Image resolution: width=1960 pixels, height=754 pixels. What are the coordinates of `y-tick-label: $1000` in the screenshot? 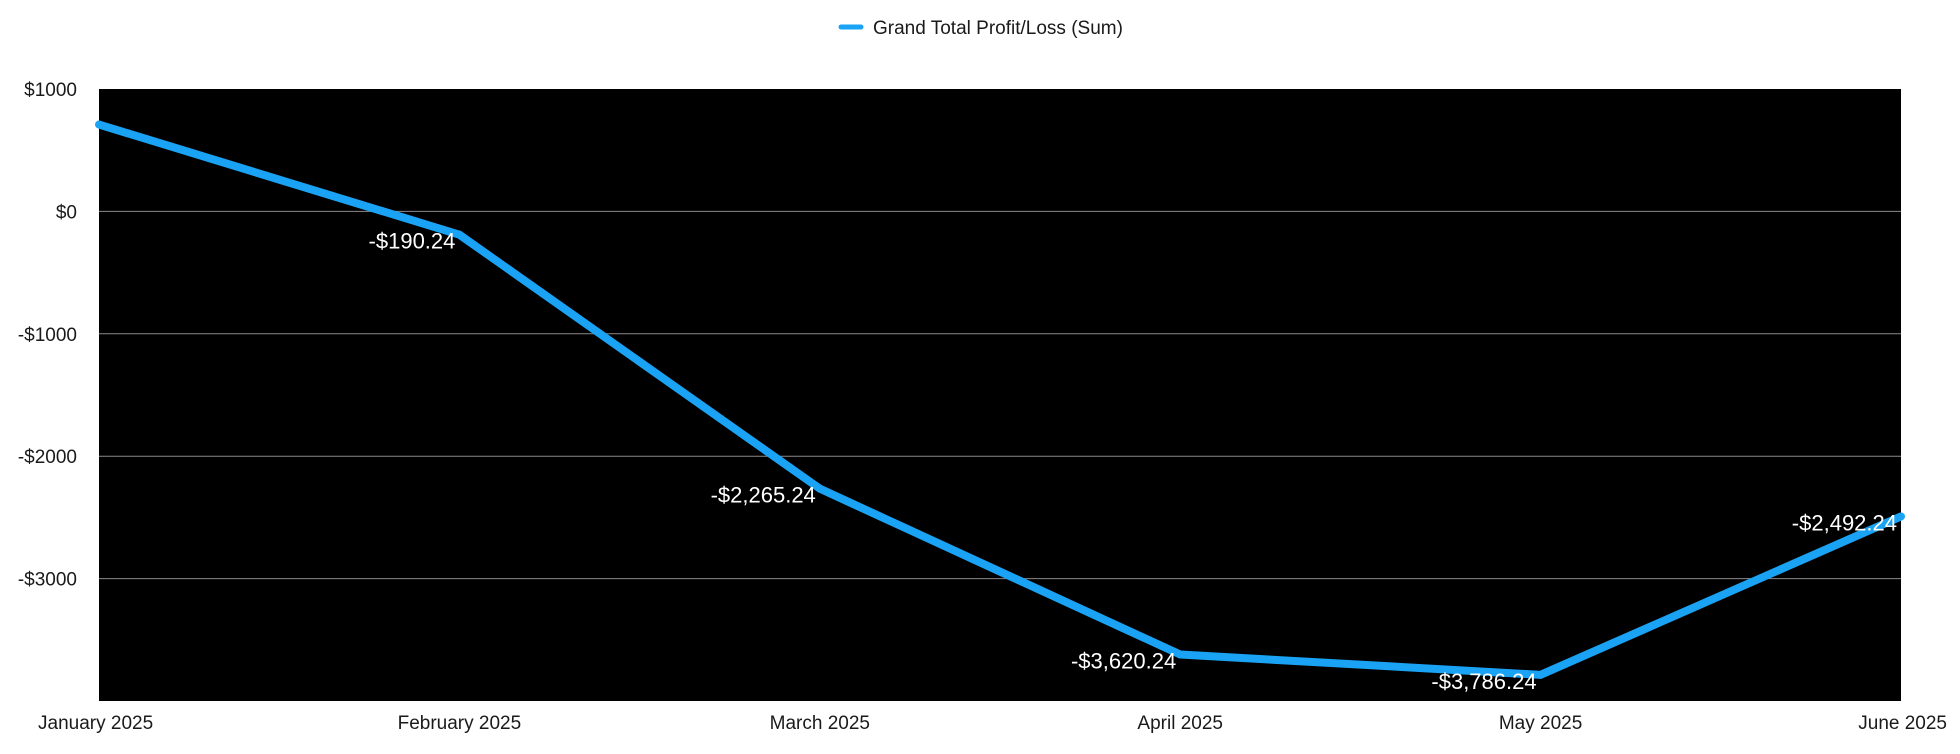 It's located at (50, 90).